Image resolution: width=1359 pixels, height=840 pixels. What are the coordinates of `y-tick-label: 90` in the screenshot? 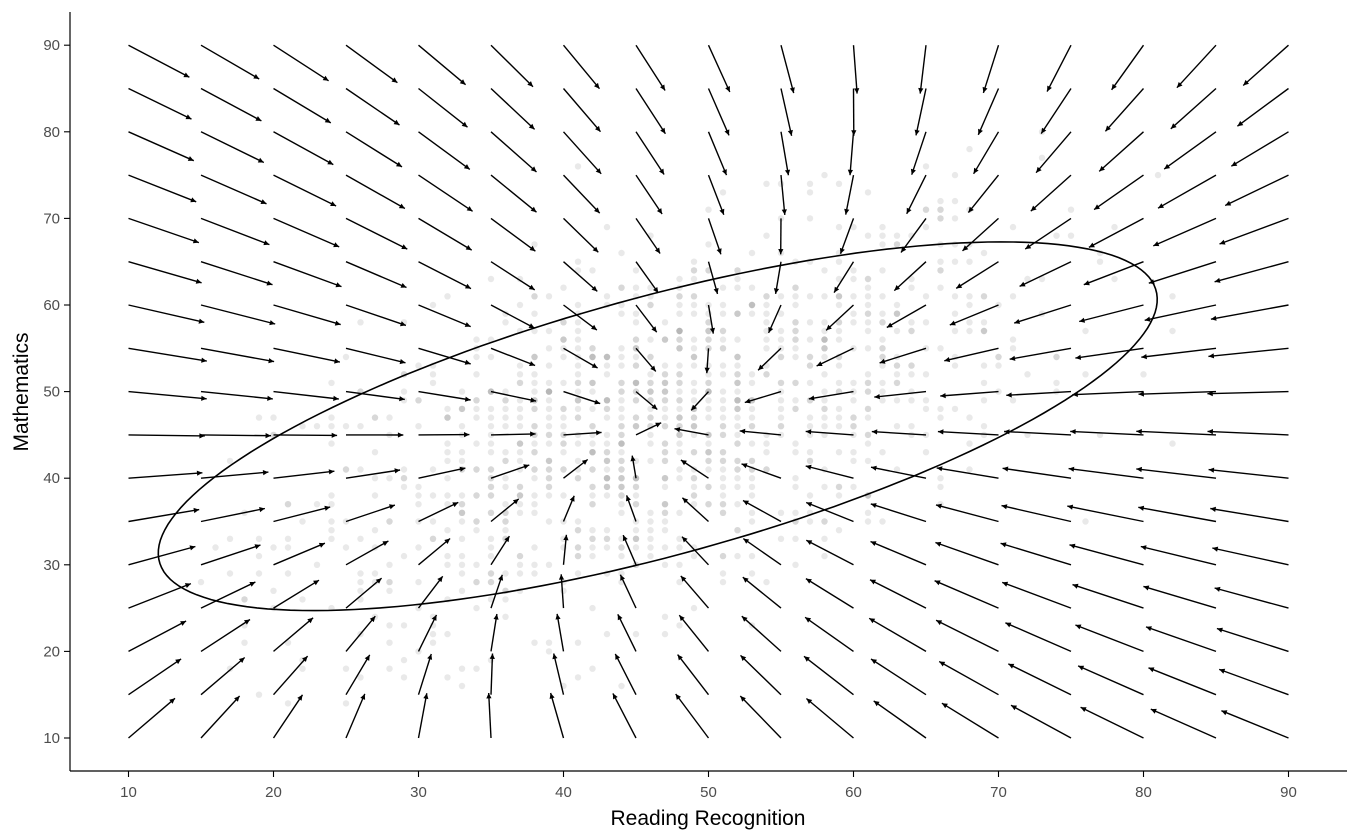 It's located at (51, 45).